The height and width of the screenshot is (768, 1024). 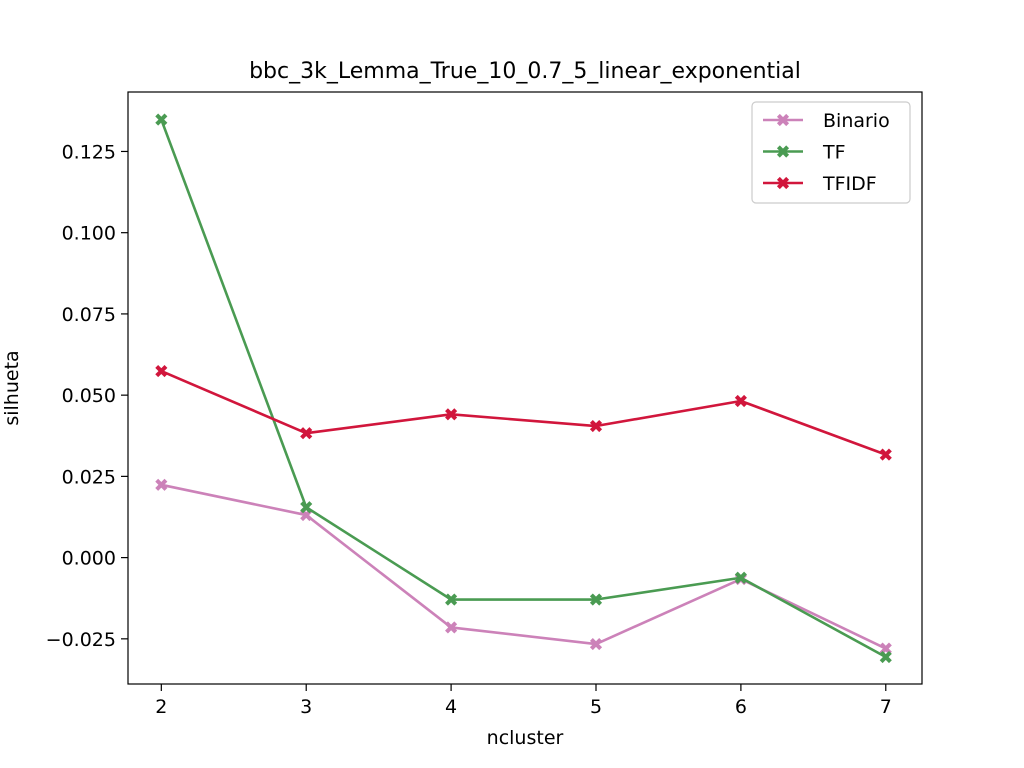 What do you see at coordinates (89, 315) in the screenshot?
I see `y-tick-label: 0.075` at bounding box center [89, 315].